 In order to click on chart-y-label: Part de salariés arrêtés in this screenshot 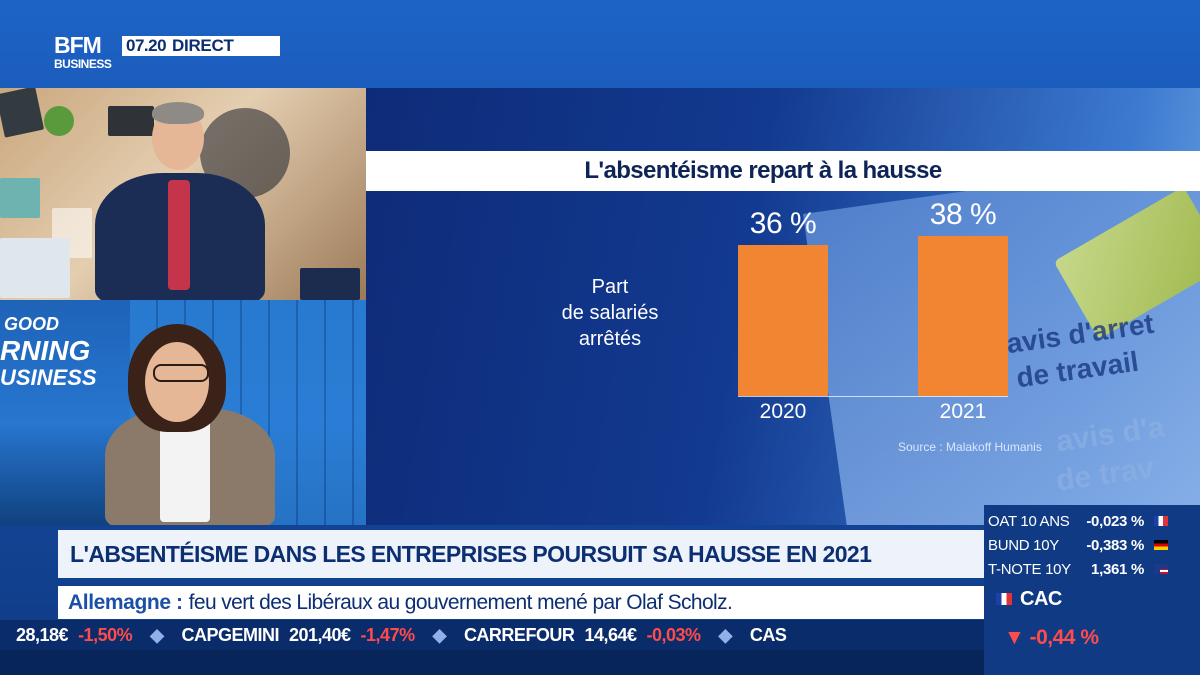, I will do `click(610, 313)`.